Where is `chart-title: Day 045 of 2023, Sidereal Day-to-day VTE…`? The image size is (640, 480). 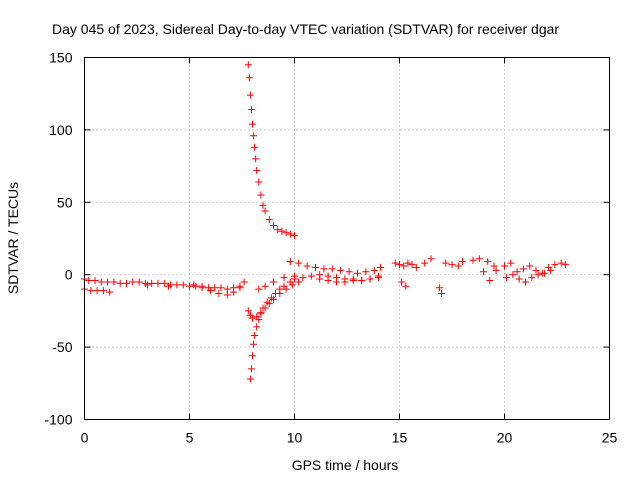
chart-title: Day 045 of 2023, Sidereal Day-to-day VTE… is located at coordinates (305, 29).